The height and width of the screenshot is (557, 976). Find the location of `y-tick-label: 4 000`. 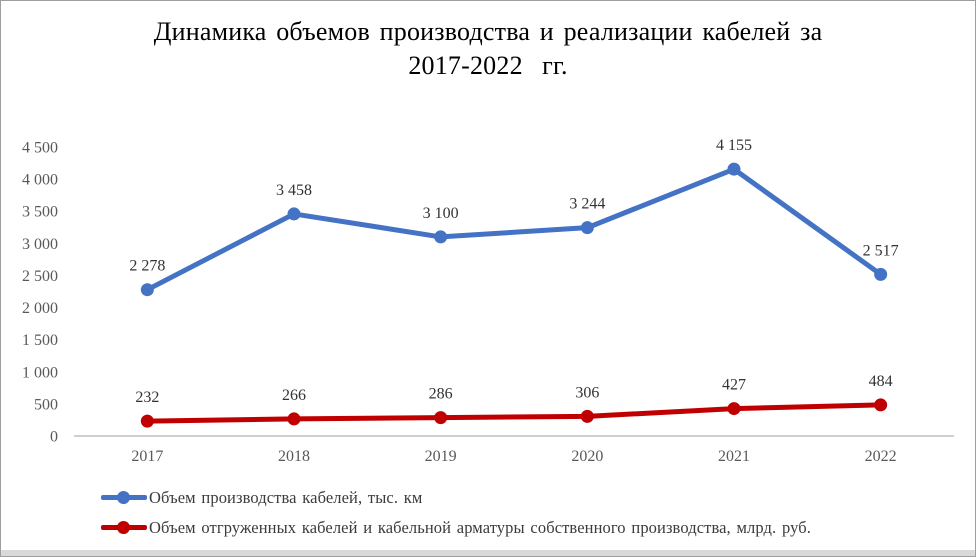

y-tick-label: 4 000 is located at coordinates (40, 180).